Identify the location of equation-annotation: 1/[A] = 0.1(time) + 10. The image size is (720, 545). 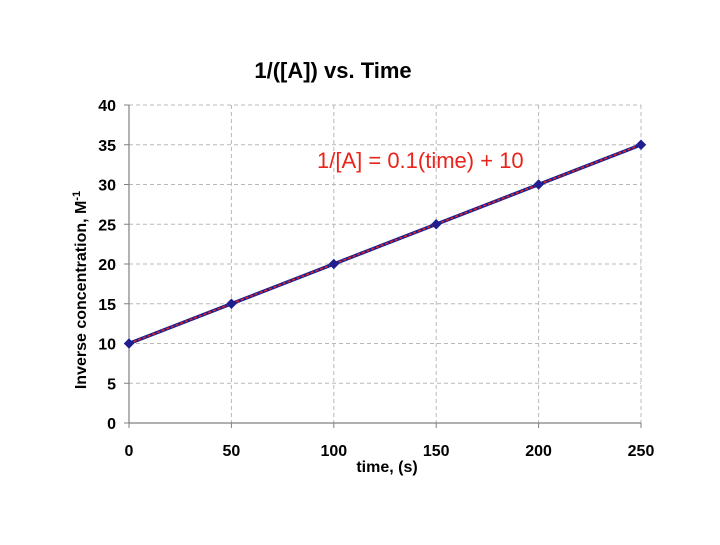
(420, 160).